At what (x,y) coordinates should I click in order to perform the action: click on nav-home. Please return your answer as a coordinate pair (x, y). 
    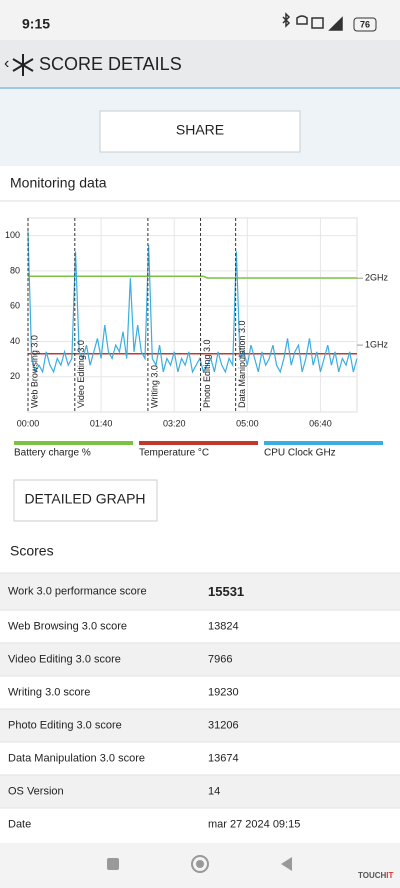
    Looking at the image, I should click on (200, 864).